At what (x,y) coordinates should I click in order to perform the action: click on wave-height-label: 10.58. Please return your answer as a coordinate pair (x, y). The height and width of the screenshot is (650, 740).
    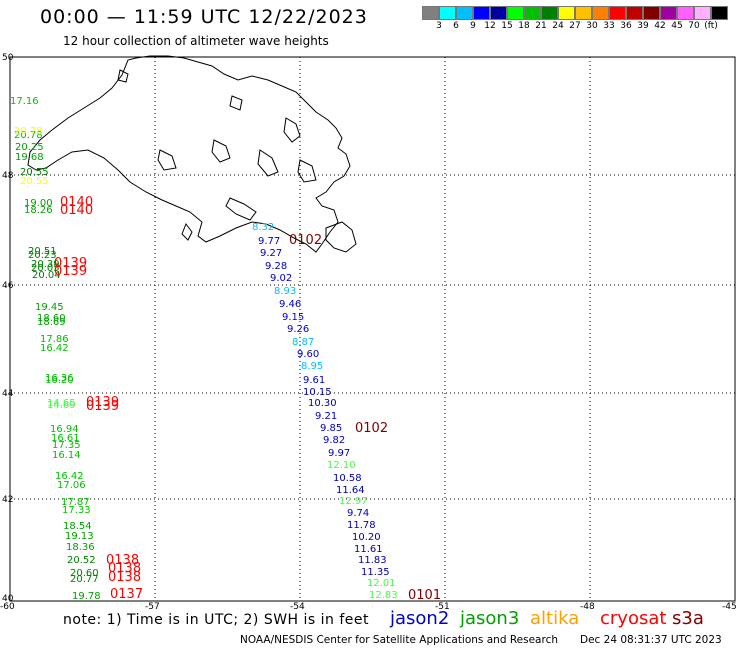
    Looking at the image, I should click on (347, 478).